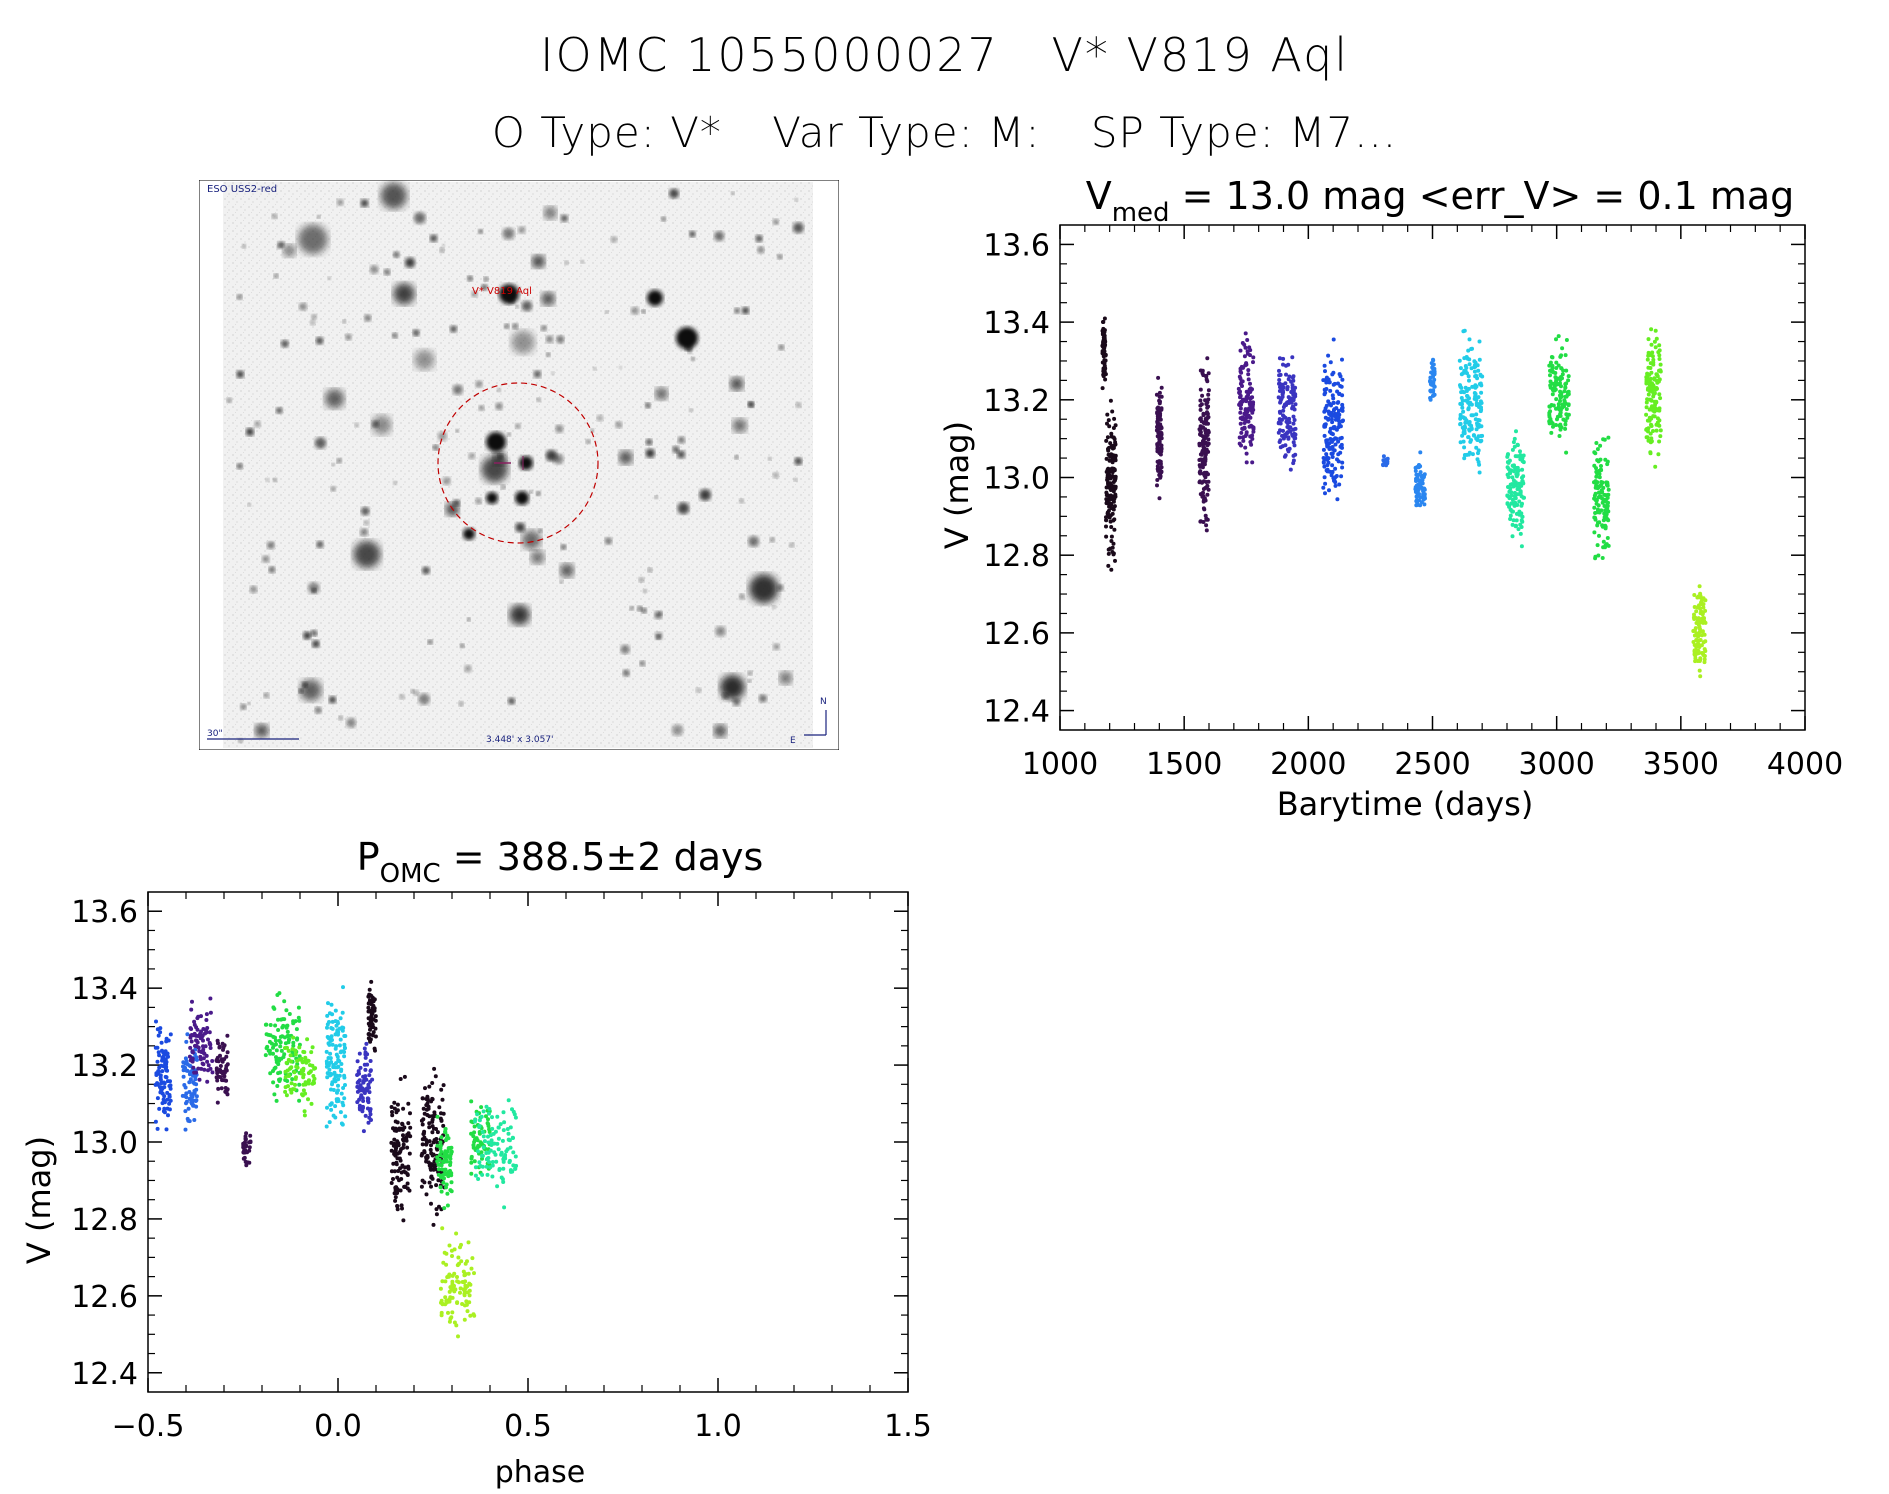 This screenshot has width=1889, height=1494. Describe the element at coordinates (104, 1066) in the screenshot. I see `y-tick-label: 13.2` at that location.